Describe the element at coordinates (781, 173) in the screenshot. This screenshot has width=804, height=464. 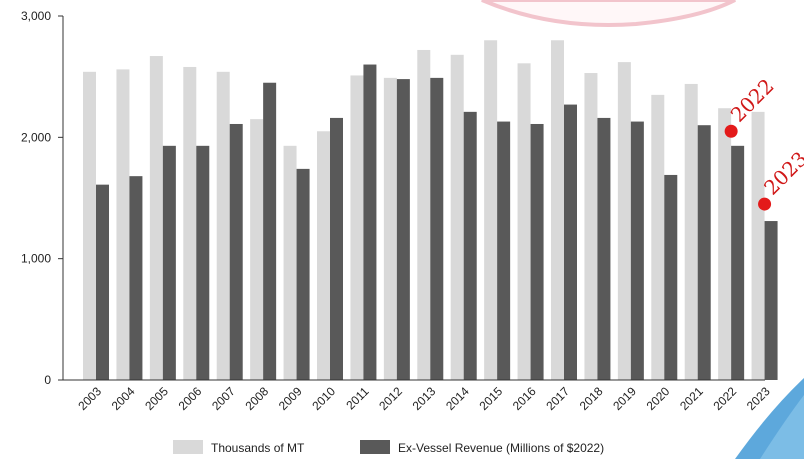
I see `annotation-label-2023: 2023` at that location.